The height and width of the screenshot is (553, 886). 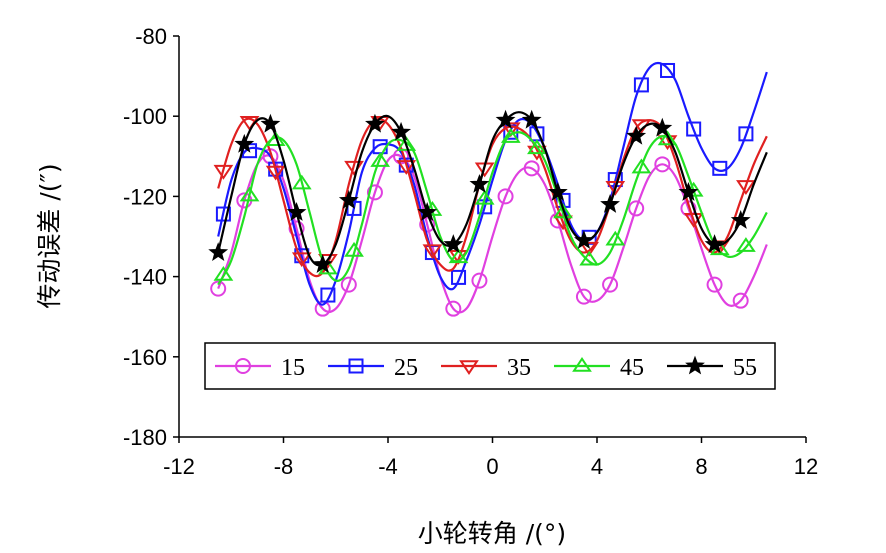 What do you see at coordinates (701, 466) in the screenshot?
I see `x-tick-label: 8` at bounding box center [701, 466].